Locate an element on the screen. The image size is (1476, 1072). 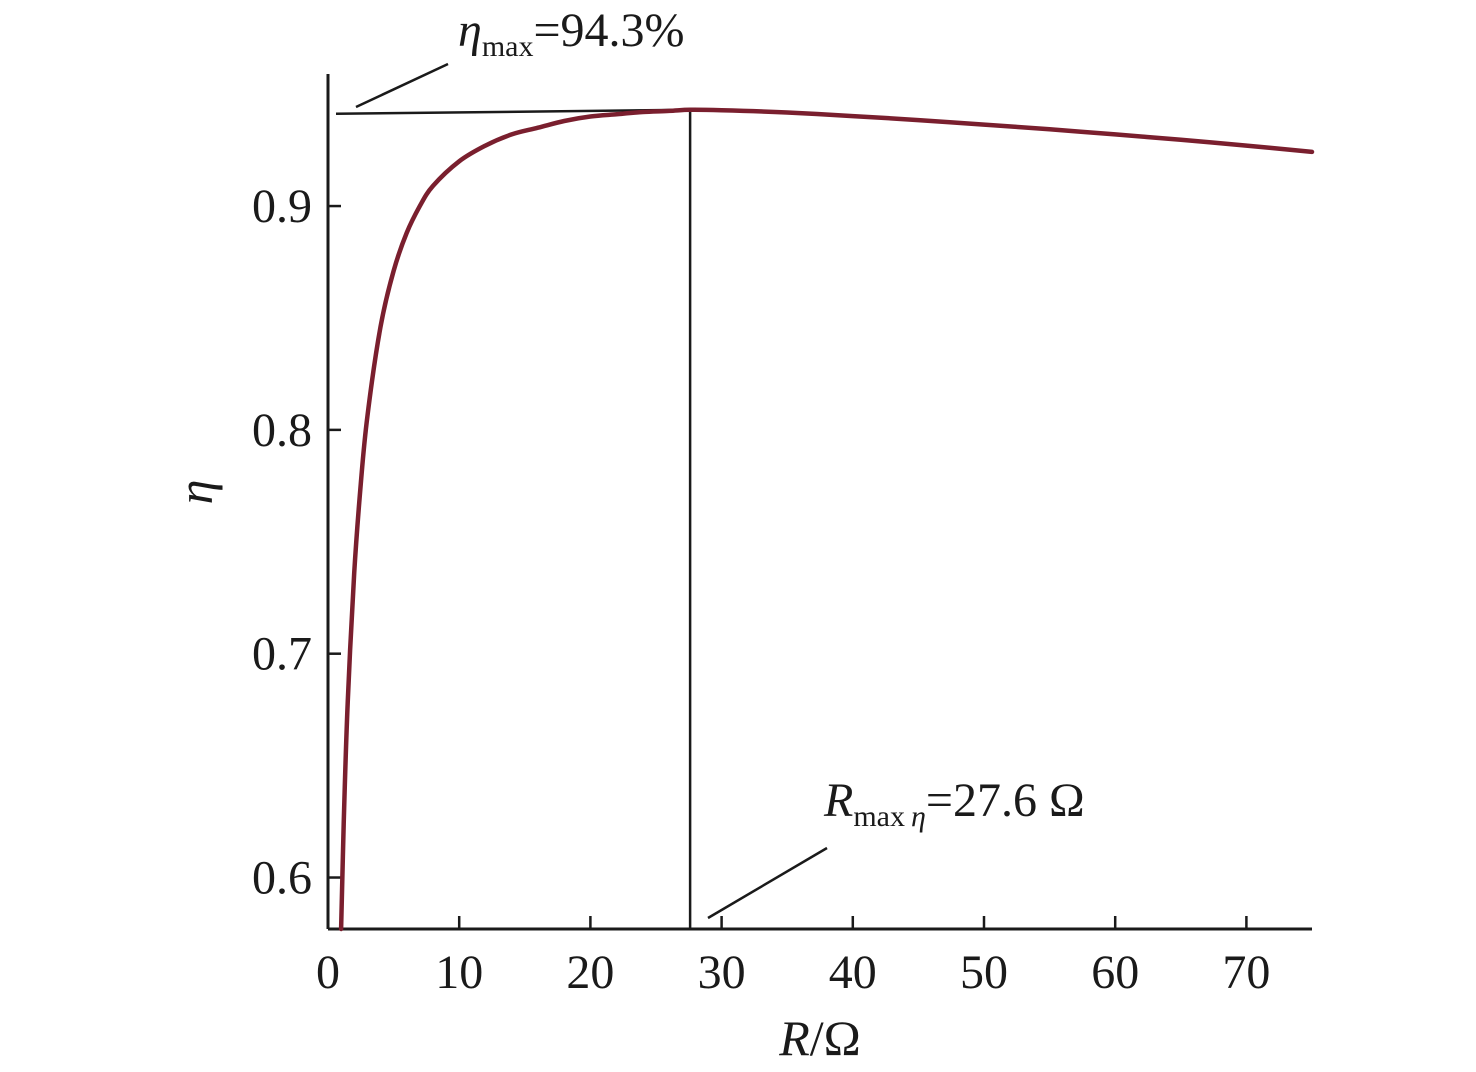
eta-max-leader-line is located at coordinates (402, 85).